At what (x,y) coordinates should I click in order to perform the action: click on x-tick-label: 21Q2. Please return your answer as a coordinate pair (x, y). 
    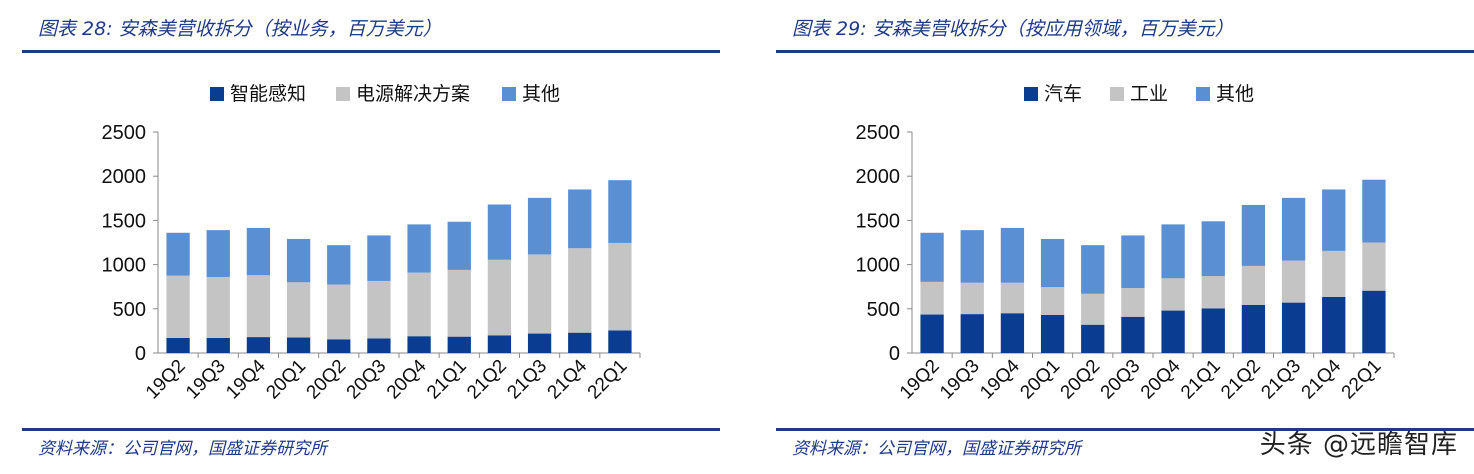
    Looking at the image, I should click on (487, 380).